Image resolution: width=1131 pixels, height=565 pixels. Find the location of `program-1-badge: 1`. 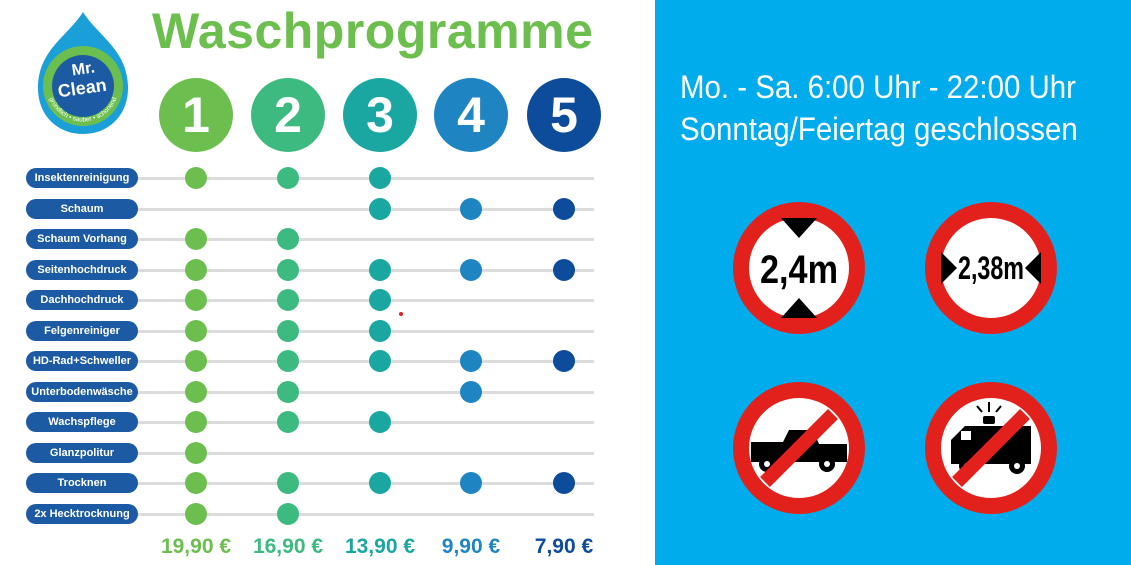

program-1-badge: 1 is located at coordinates (196, 115).